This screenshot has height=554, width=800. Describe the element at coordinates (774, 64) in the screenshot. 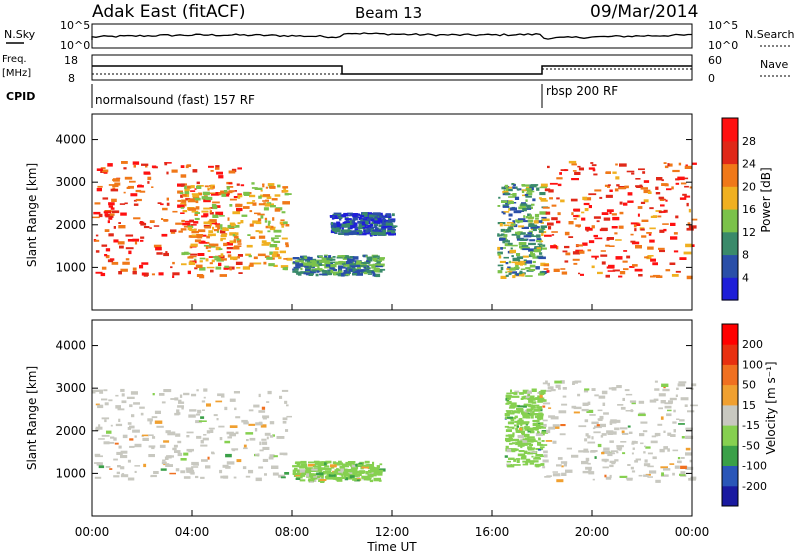

I see `nave-label: Nave` at that location.